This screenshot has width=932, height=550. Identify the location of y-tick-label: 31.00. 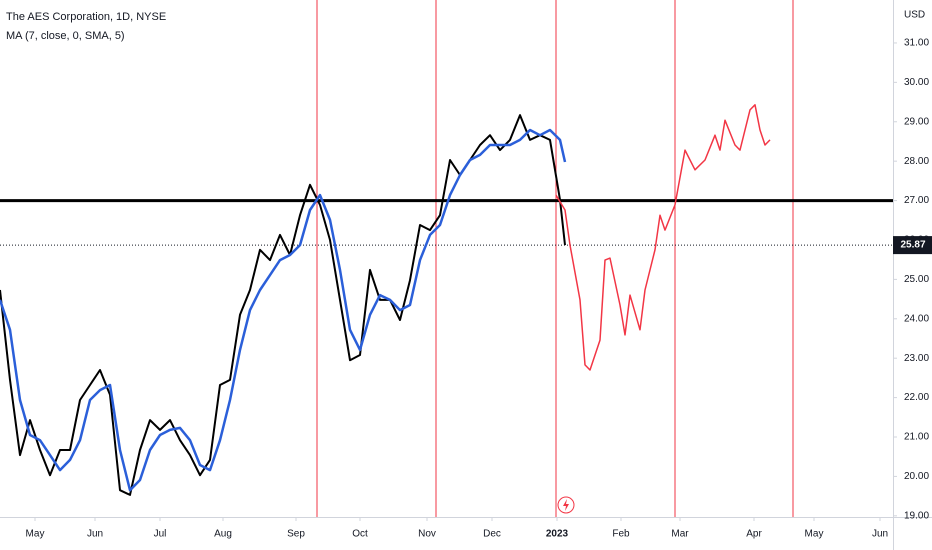
(916, 43).